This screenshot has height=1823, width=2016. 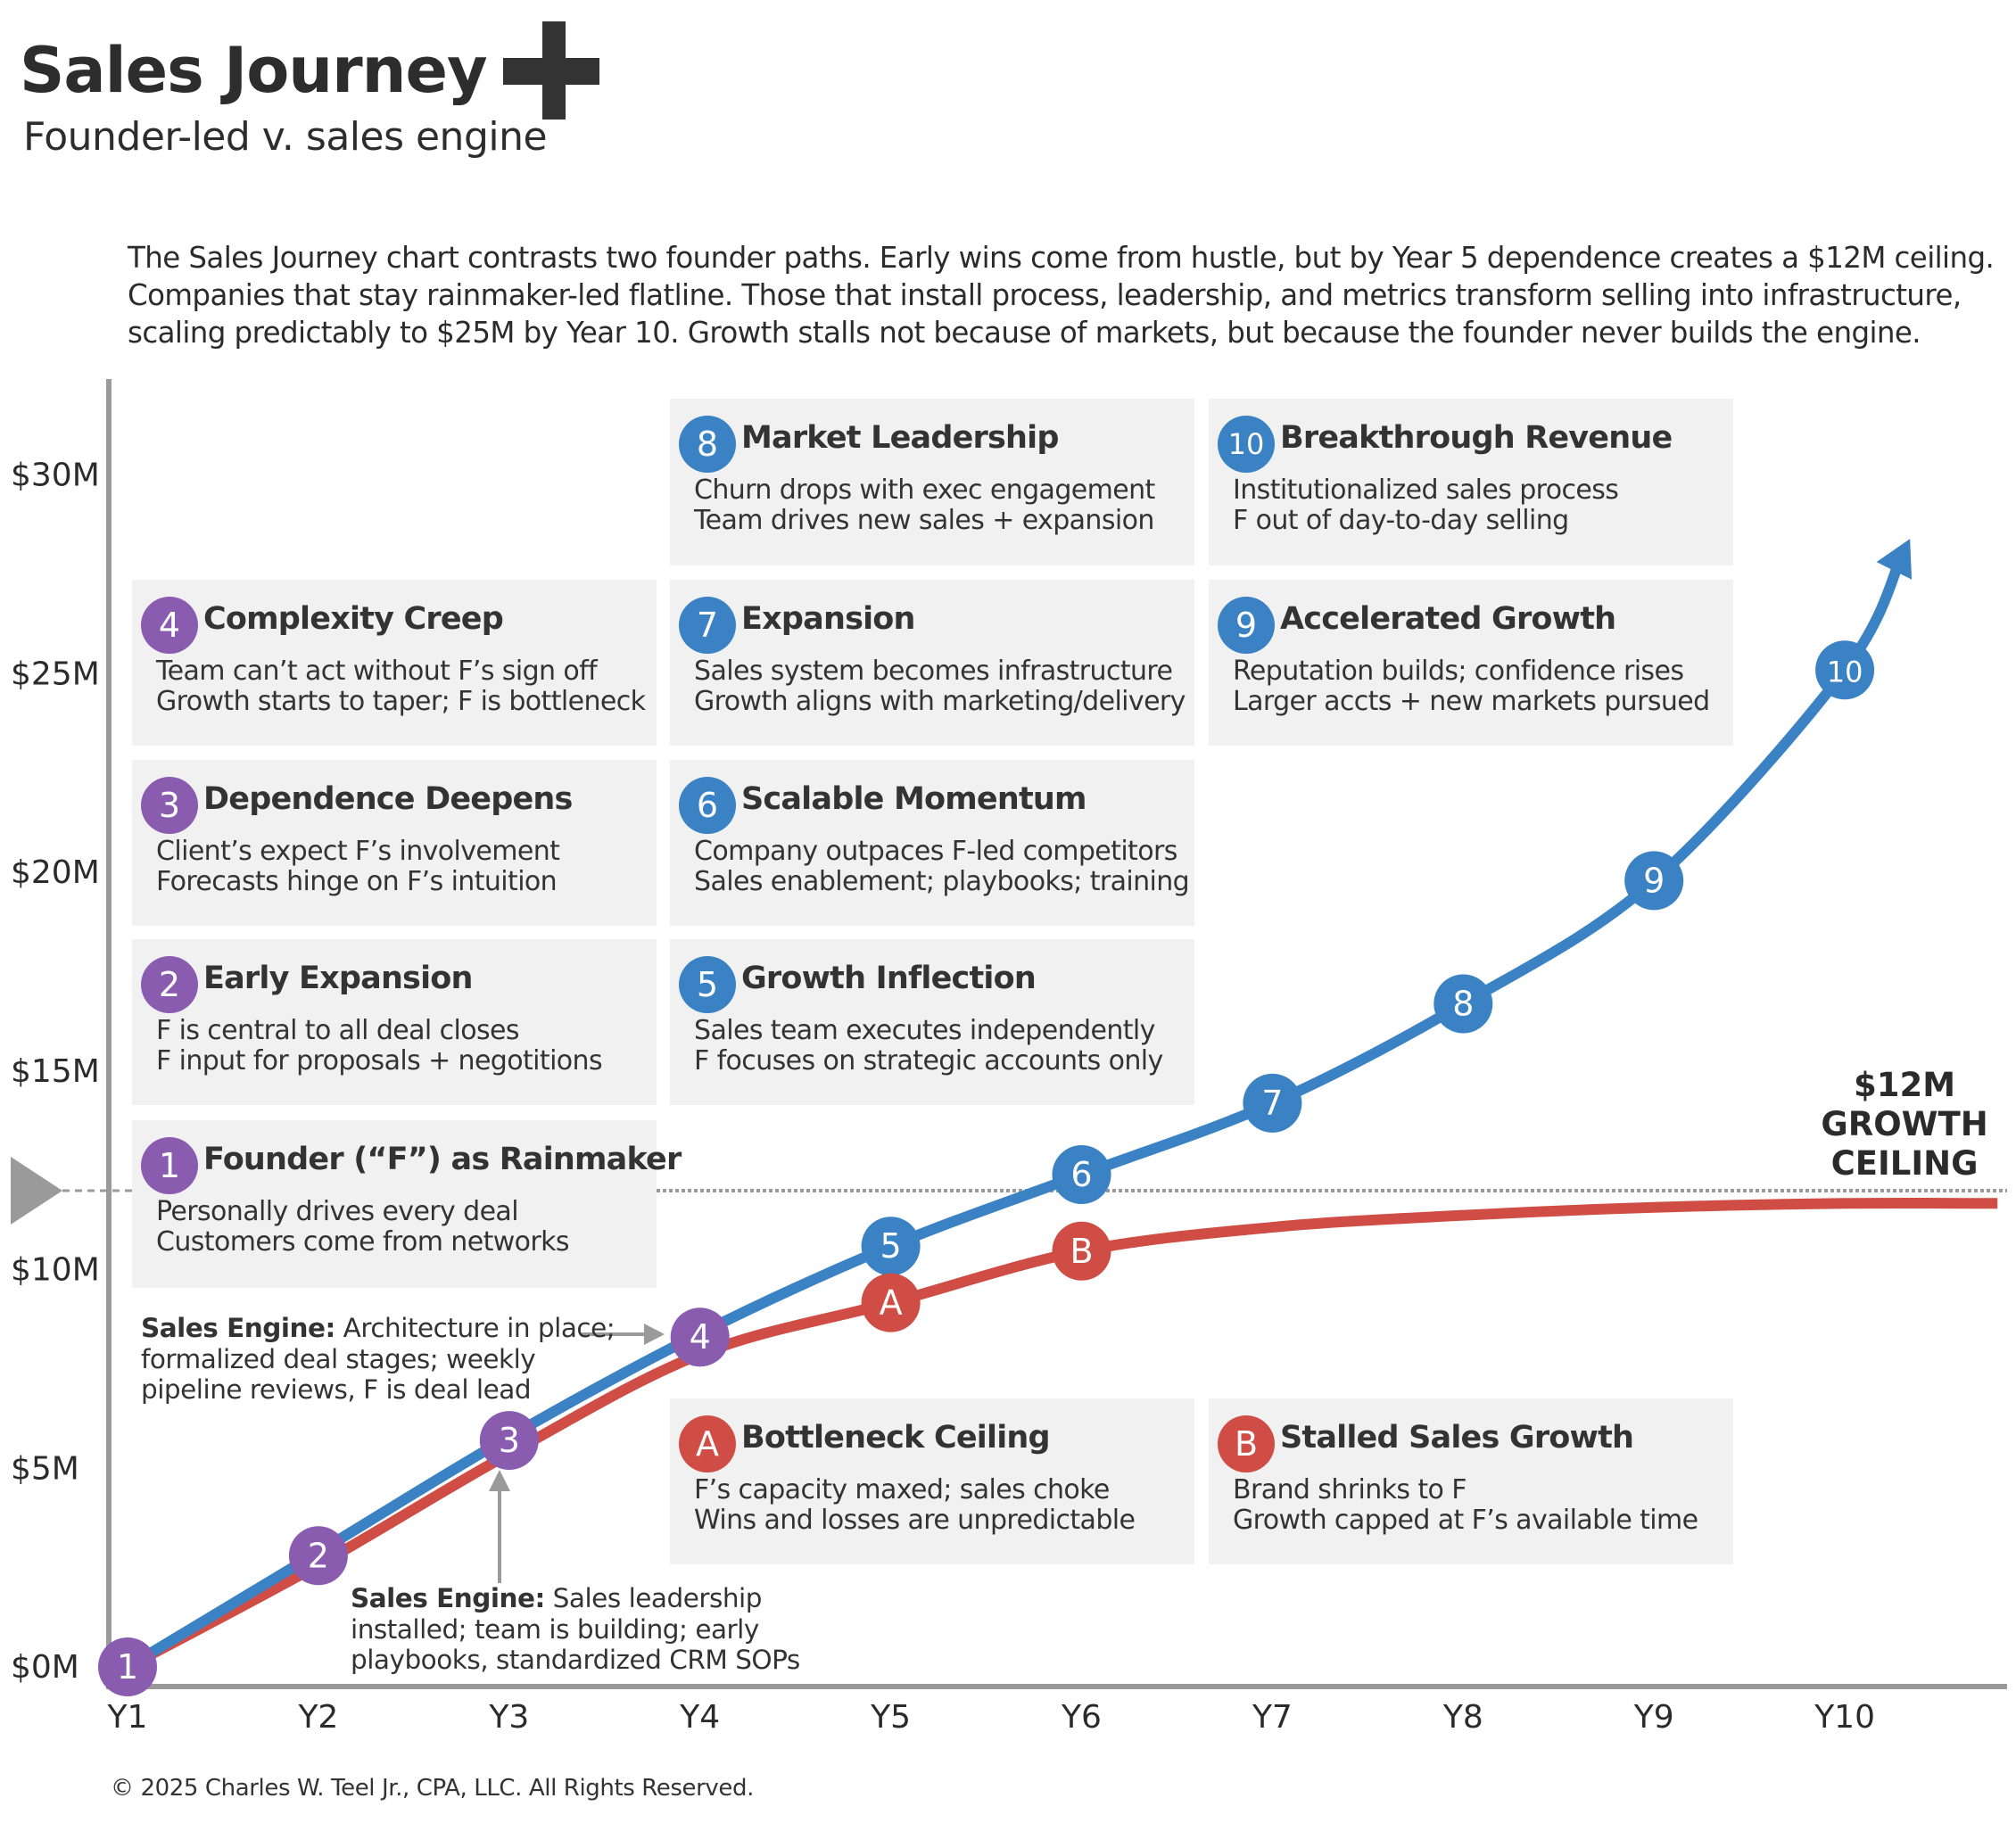 I want to click on stage-title: Breakthrough Revenue, so click(x=1476, y=438).